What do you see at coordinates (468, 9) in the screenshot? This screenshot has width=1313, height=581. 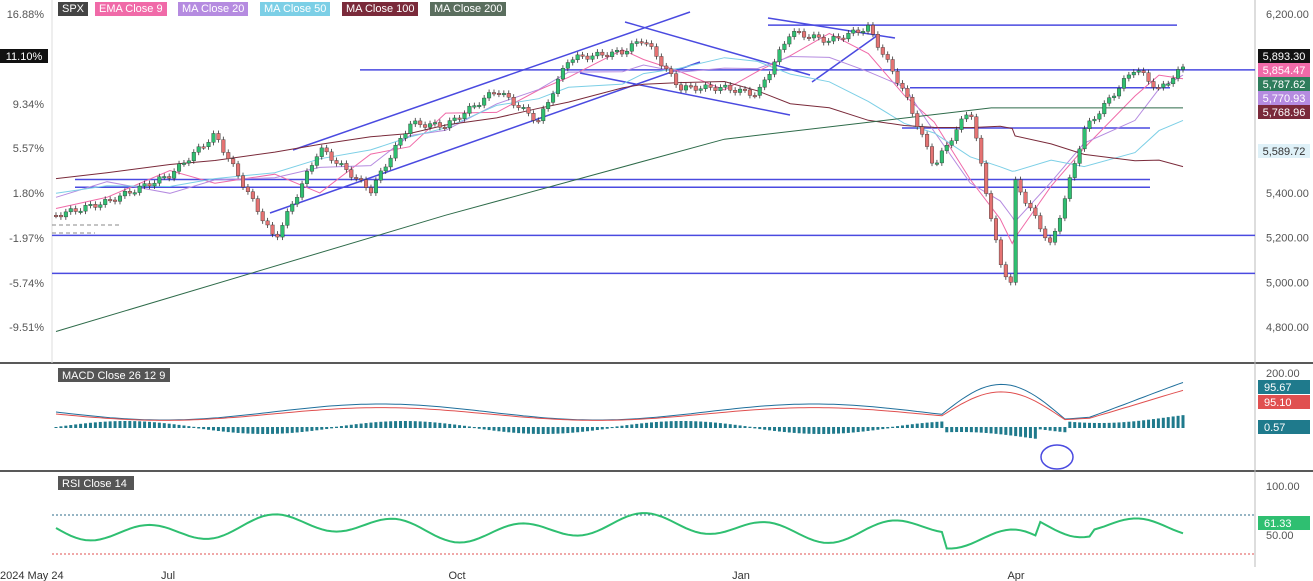 I see `legend-ma200: MA Close 200` at bounding box center [468, 9].